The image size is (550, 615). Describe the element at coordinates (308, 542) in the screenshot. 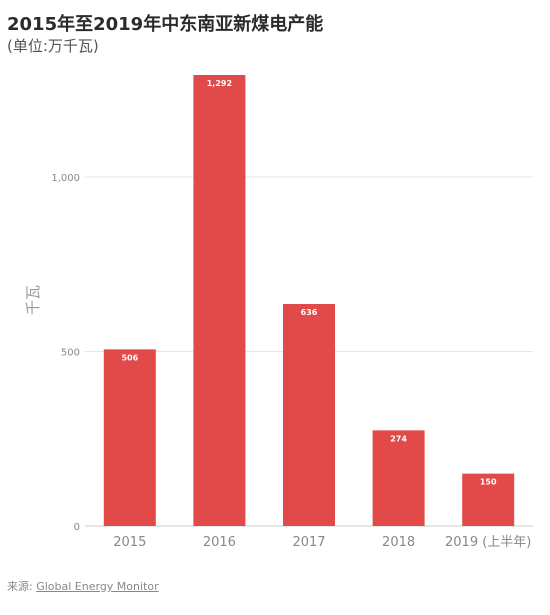

I see `x-tick-label: 2017` at that location.